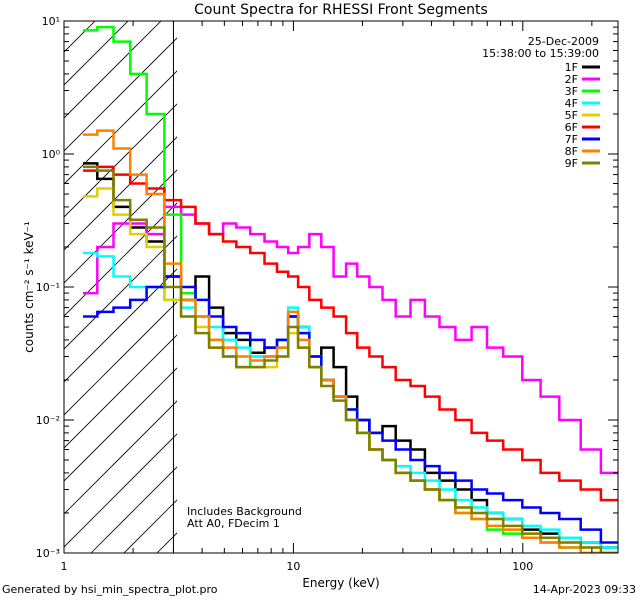 The image size is (640, 600). What do you see at coordinates (571, 67) in the screenshot?
I see `legend-label-1F: 1F` at bounding box center [571, 67].